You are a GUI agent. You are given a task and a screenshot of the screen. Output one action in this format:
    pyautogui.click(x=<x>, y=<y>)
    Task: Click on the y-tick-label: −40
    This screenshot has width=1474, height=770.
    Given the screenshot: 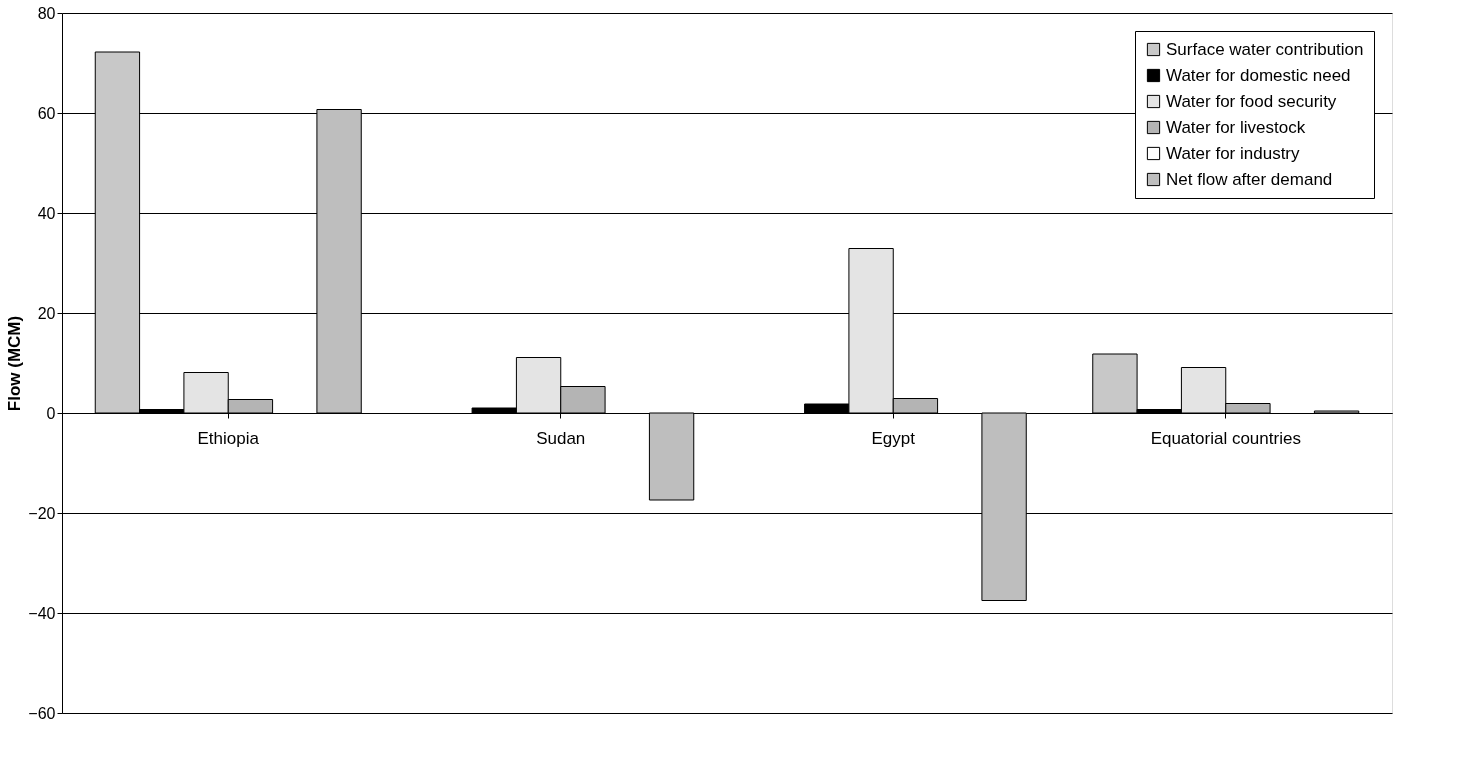 What is the action you would take?
    pyautogui.click(x=42, y=613)
    